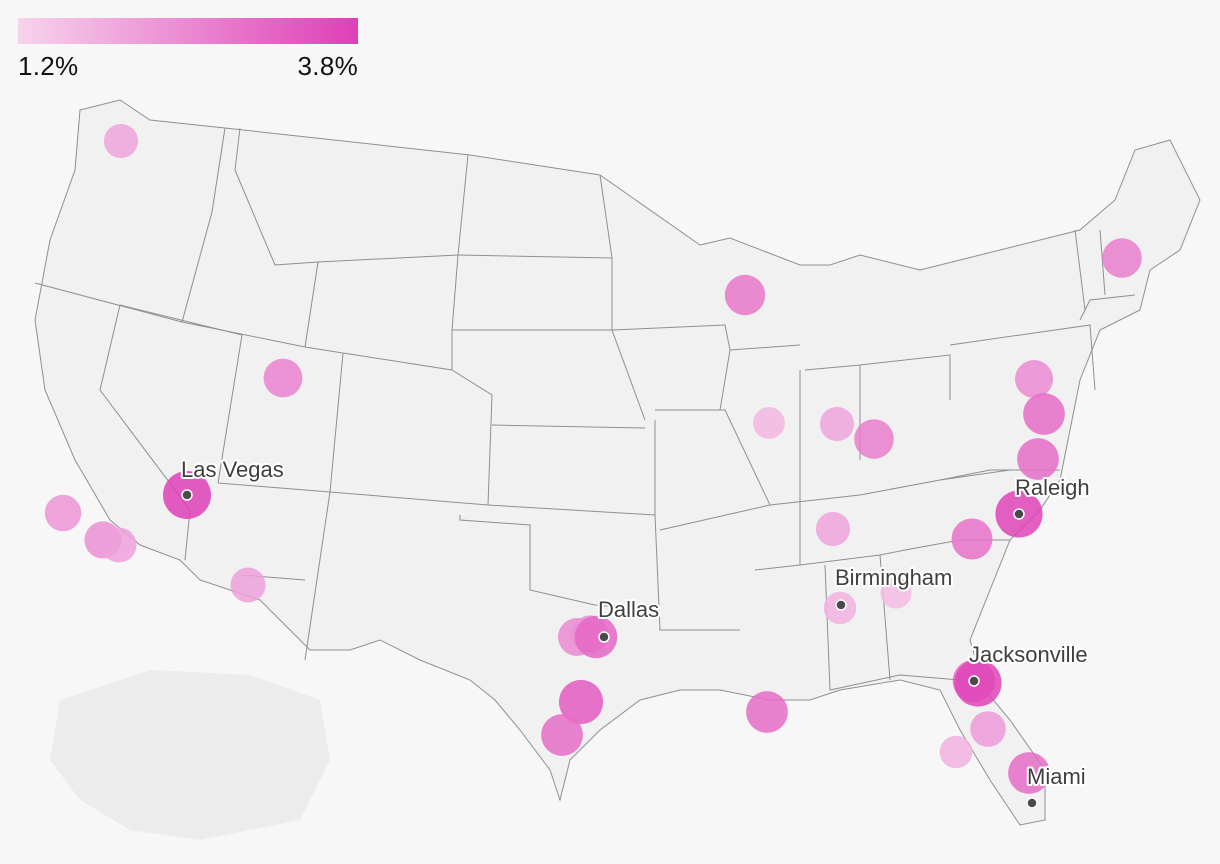 Image resolution: width=1220 pixels, height=864 pixels. Describe the element at coordinates (188, 50) in the screenshot. I see `color-legend: 1.2% 3.8%` at that location.